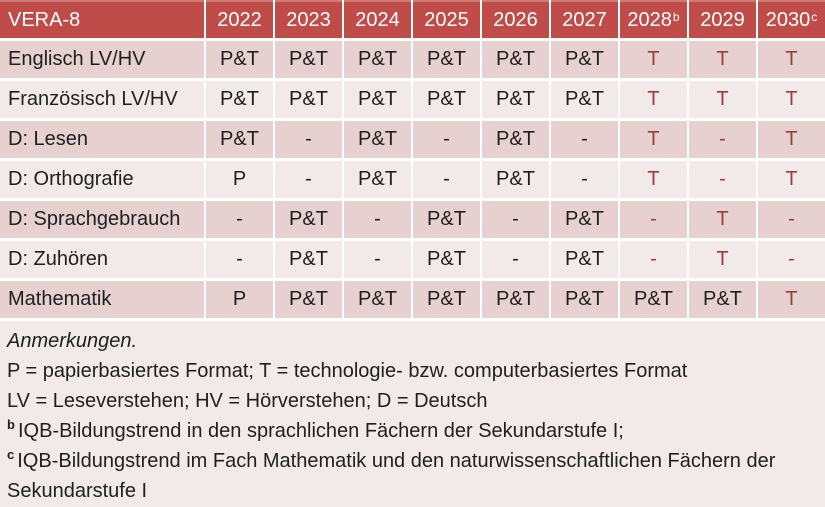 The width and height of the screenshot is (825, 507). What do you see at coordinates (653, 19) in the screenshot?
I see `header-cell-year-2028: 2028 b` at bounding box center [653, 19].